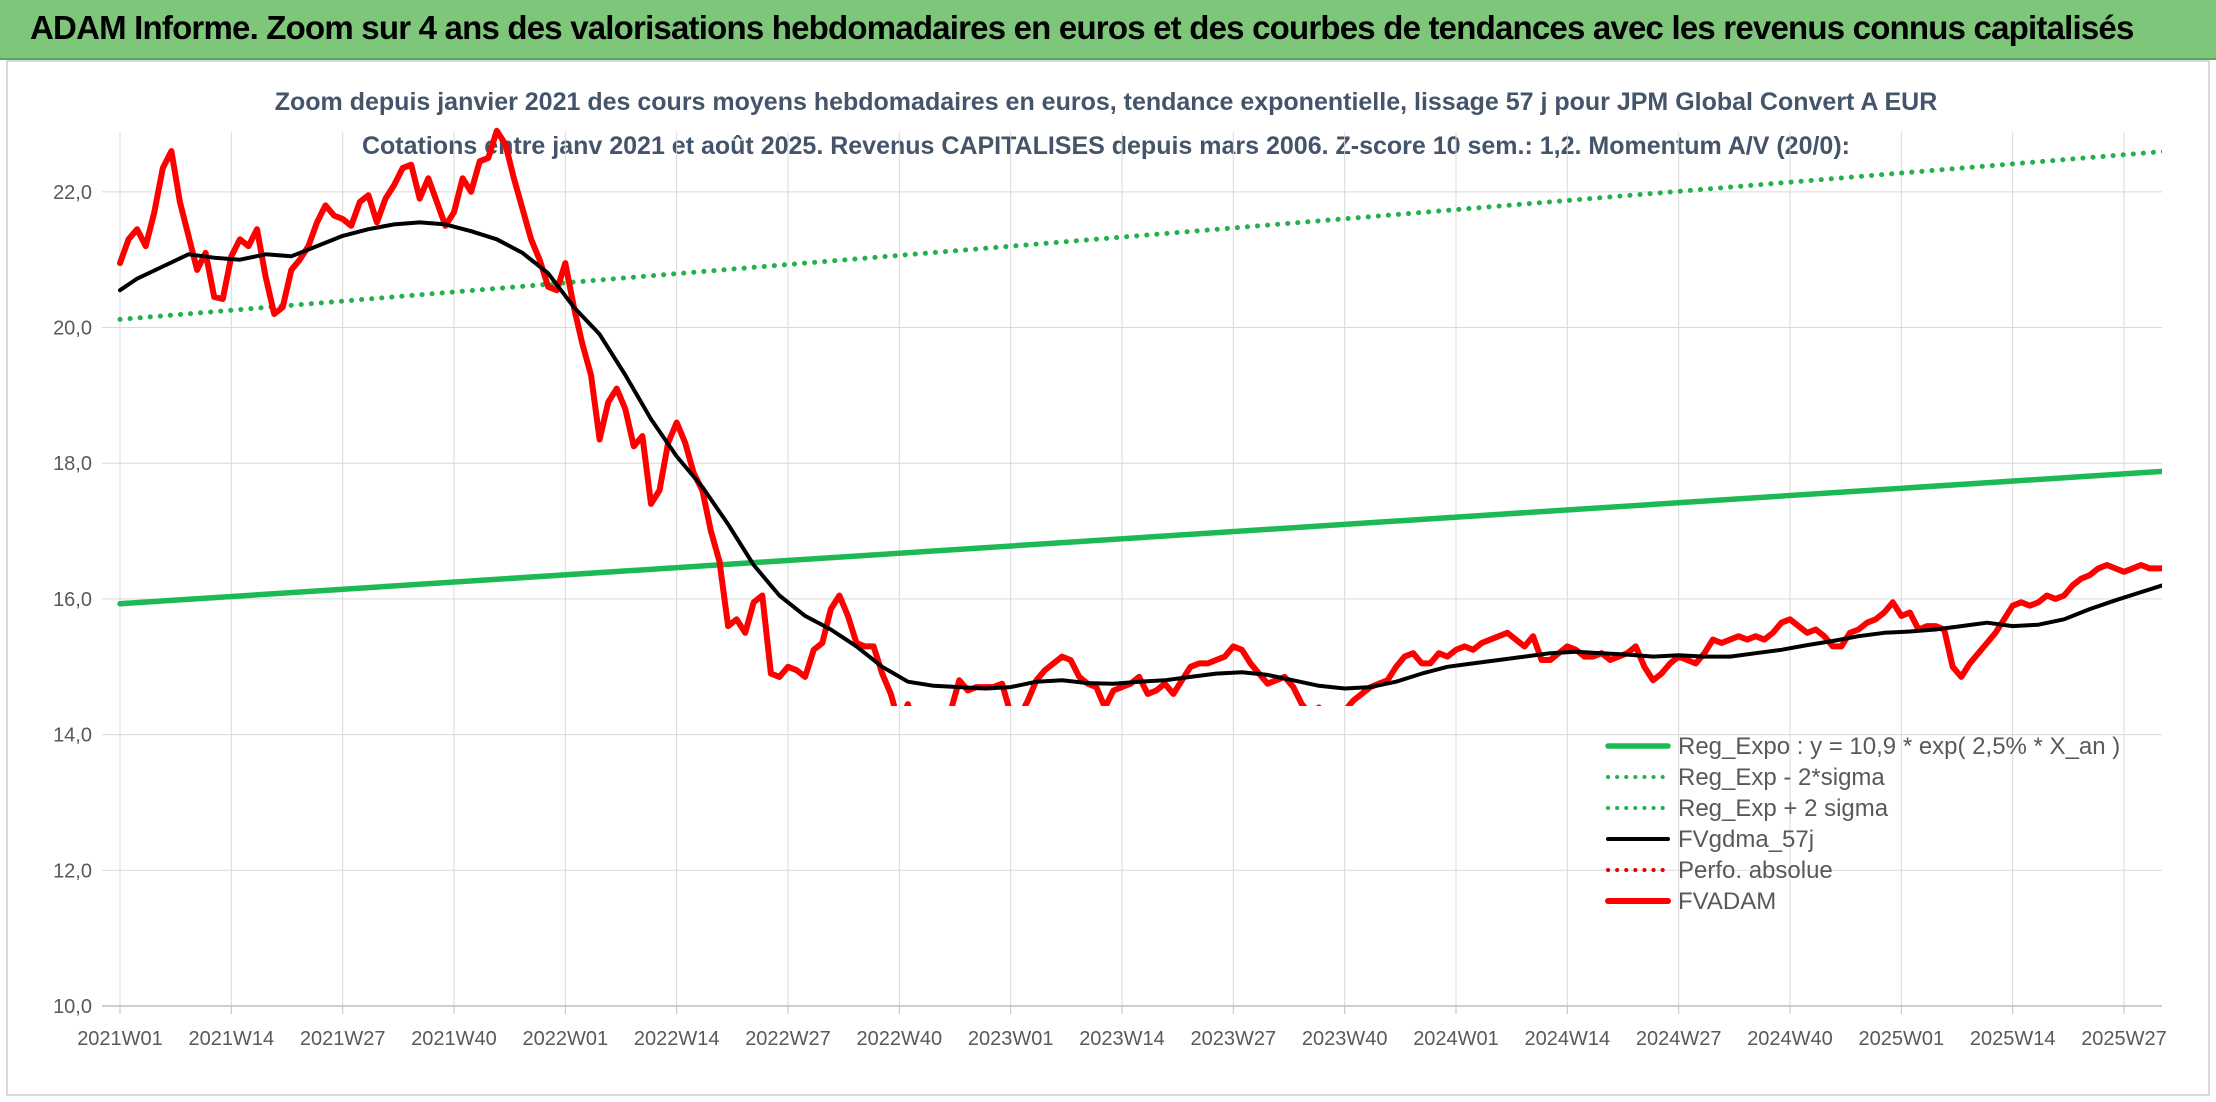  I want to click on x-tick-label: 2024W27, so click(1679, 1039).